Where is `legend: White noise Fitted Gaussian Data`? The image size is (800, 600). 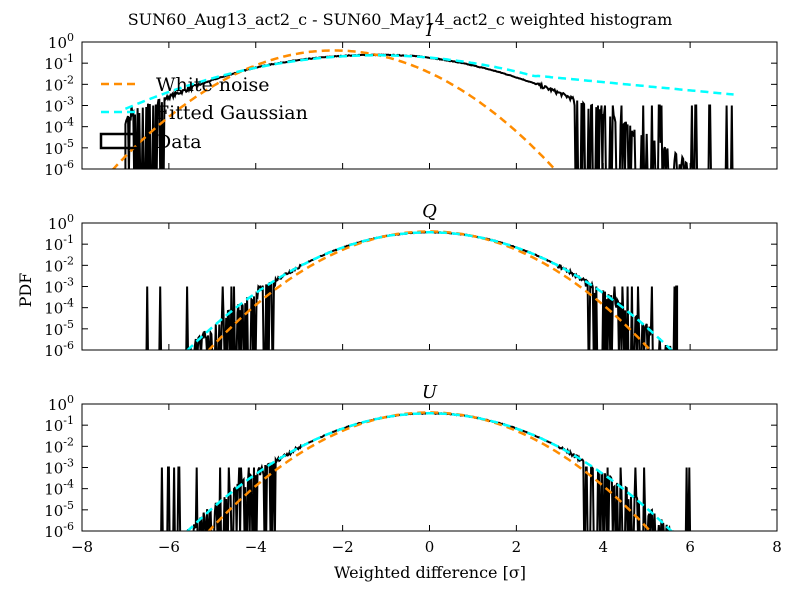 legend: White noise Fitted Gaussian Data is located at coordinates (203, 113).